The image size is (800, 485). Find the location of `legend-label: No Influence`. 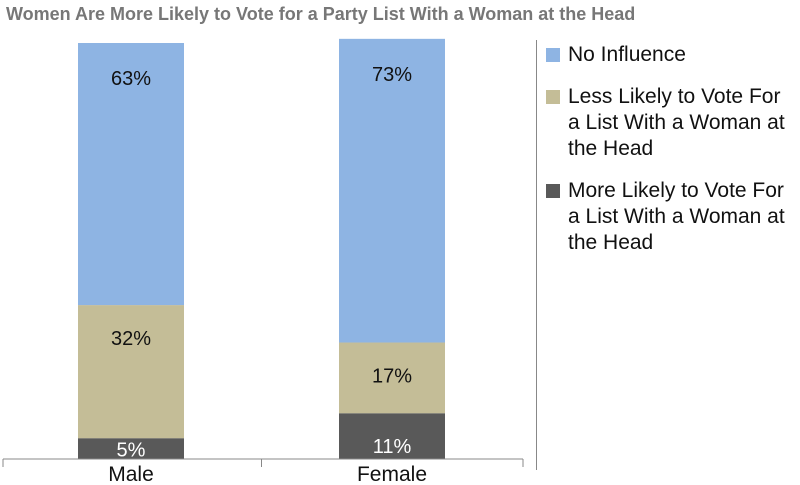

legend-label: No Influence is located at coordinates (627, 54).